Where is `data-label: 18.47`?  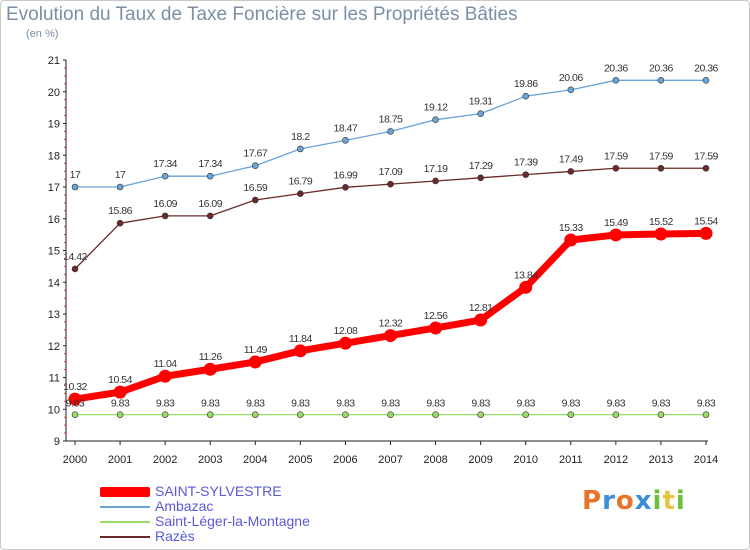 data-label: 18.47 is located at coordinates (346, 128).